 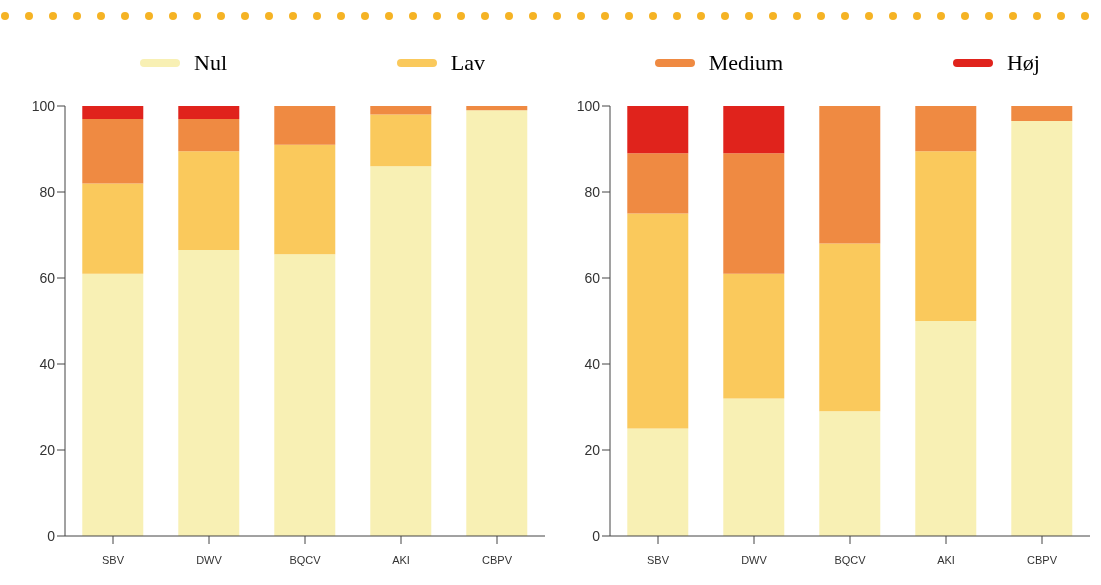 I want to click on legend-label: Nul, so click(x=210, y=63).